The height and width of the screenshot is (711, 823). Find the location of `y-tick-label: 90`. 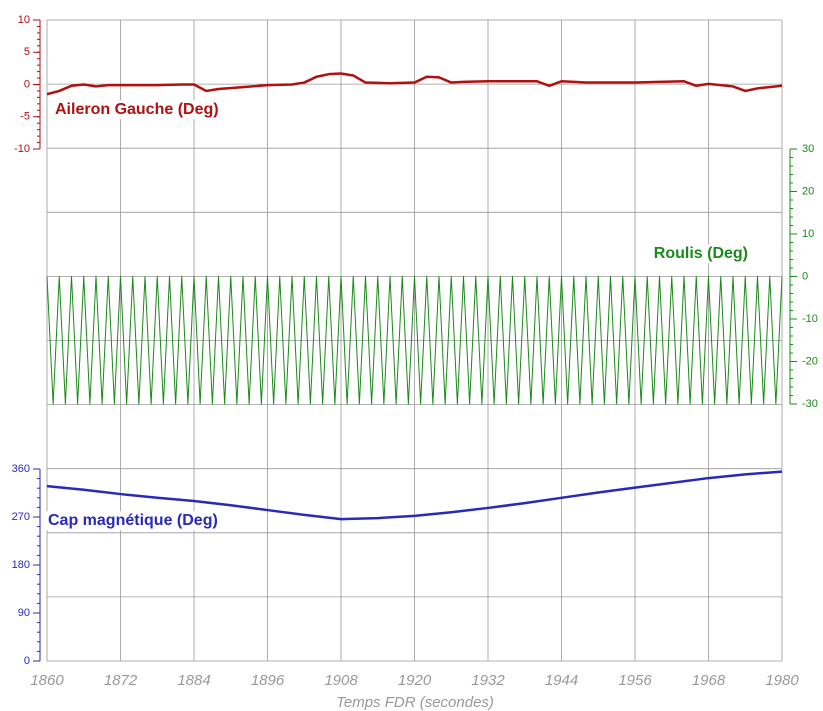

y-tick-label: 90 is located at coordinates (24, 613).